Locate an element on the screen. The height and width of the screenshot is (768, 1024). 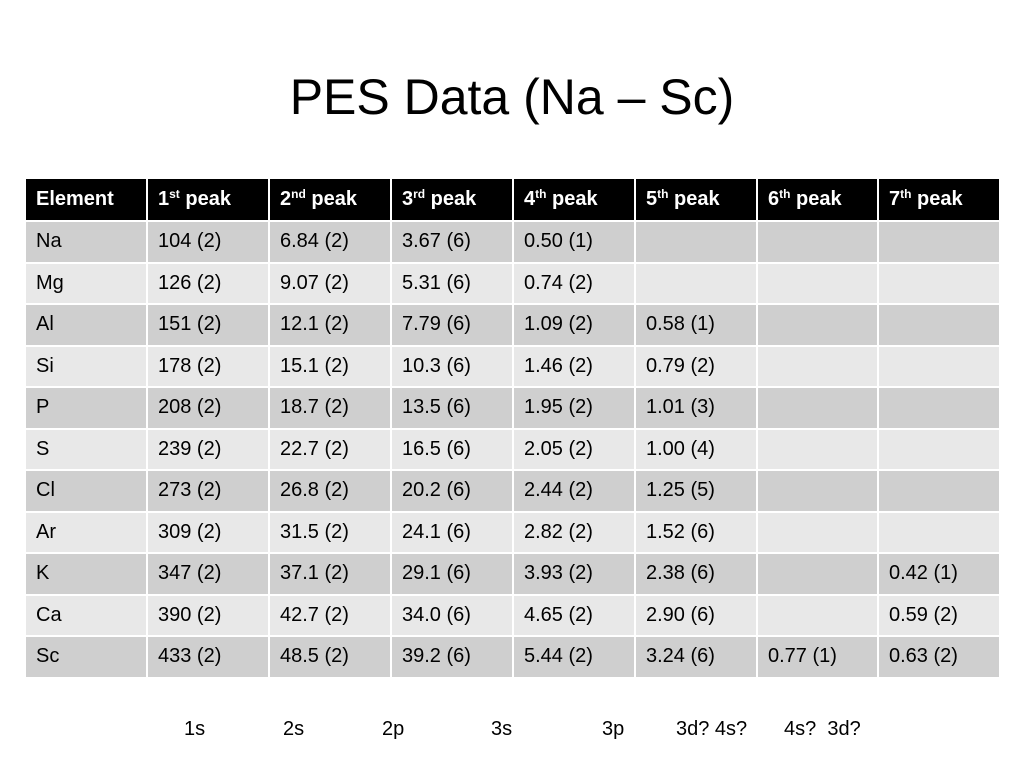
peak-3-cell: 34.0 (6) is located at coordinates (452, 615).